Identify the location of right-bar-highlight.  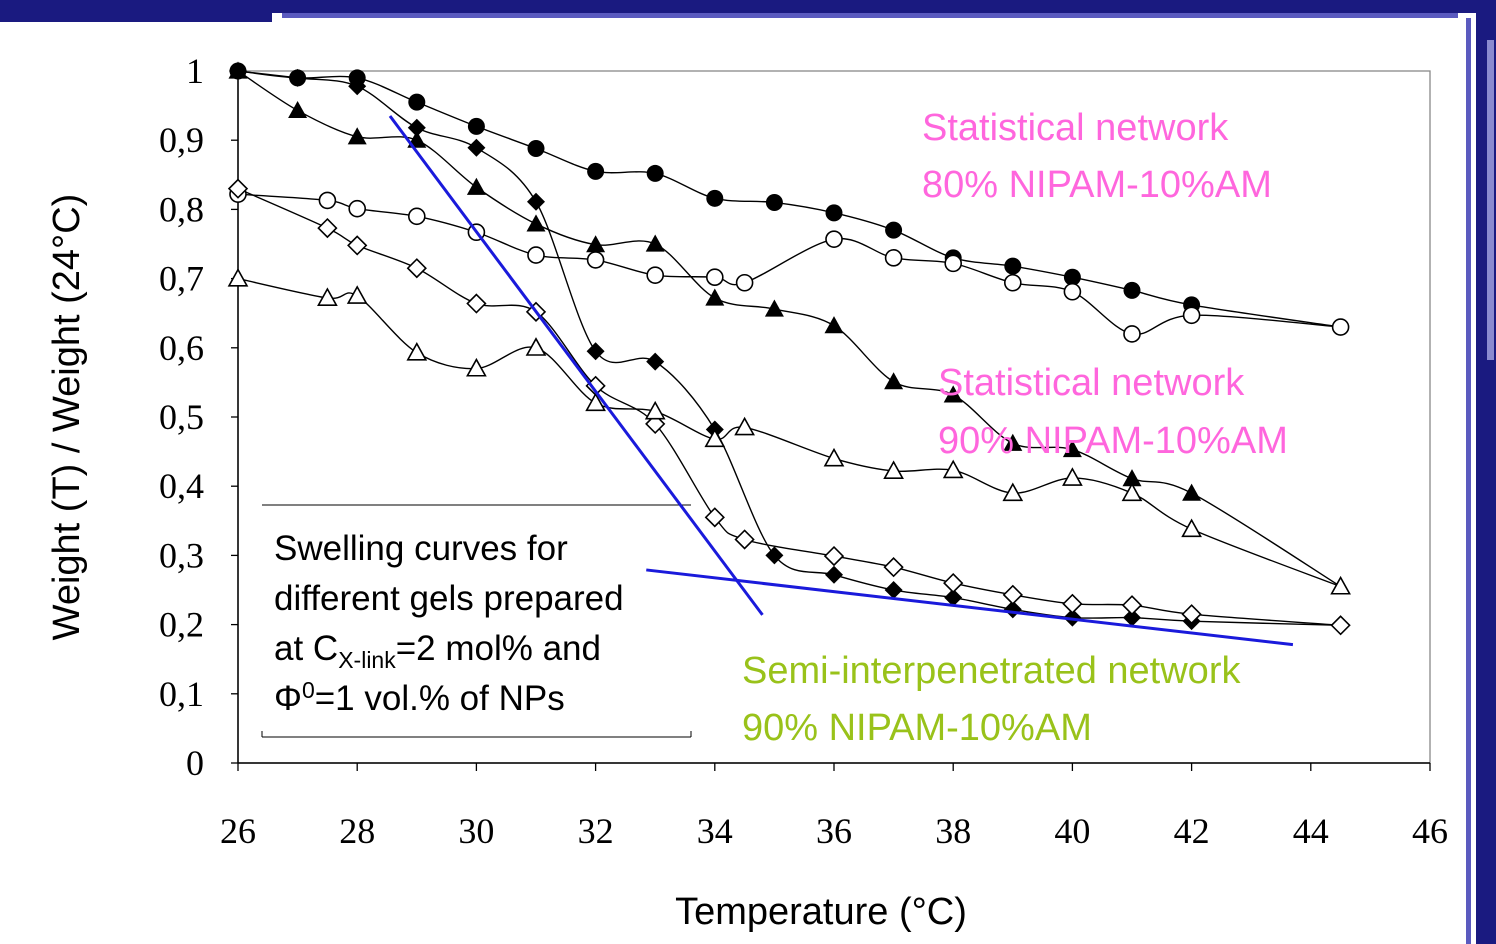
(1490, 200).